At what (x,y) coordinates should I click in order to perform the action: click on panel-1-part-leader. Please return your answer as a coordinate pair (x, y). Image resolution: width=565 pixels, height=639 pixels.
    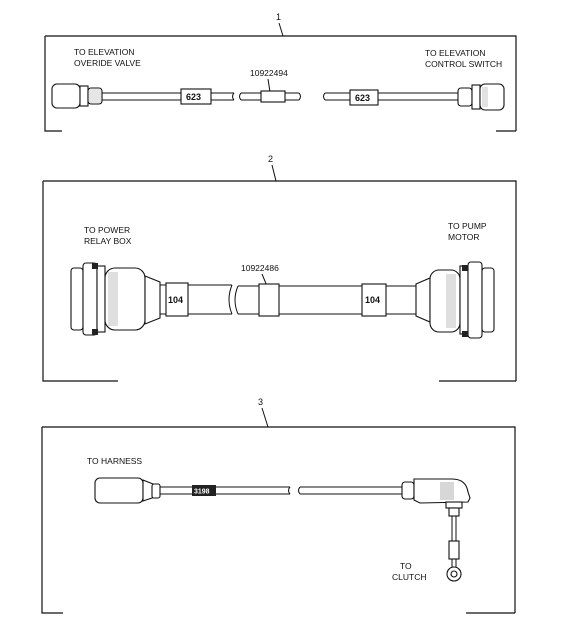
    Looking at the image, I should click on (269, 85).